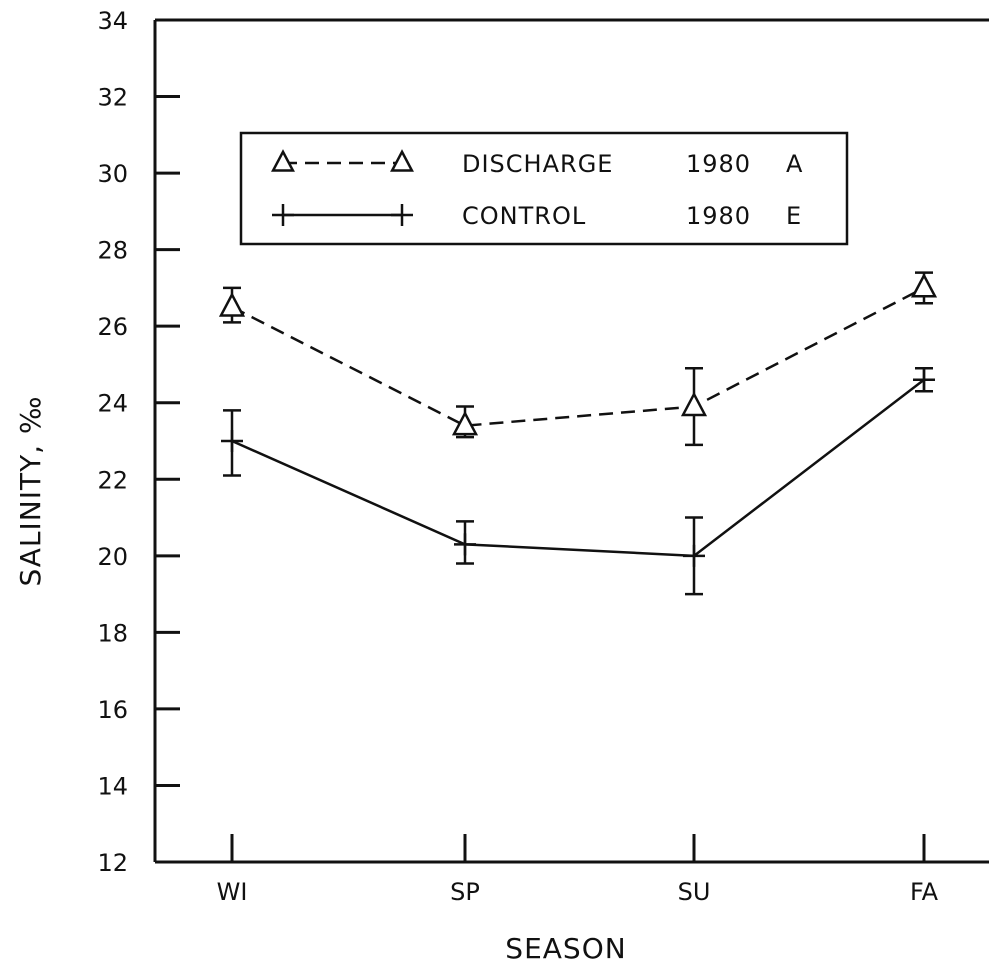 The height and width of the screenshot is (968, 989). Describe the element at coordinates (112, 710) in the screenshot. I see `y-tick-label: 16` at that location.